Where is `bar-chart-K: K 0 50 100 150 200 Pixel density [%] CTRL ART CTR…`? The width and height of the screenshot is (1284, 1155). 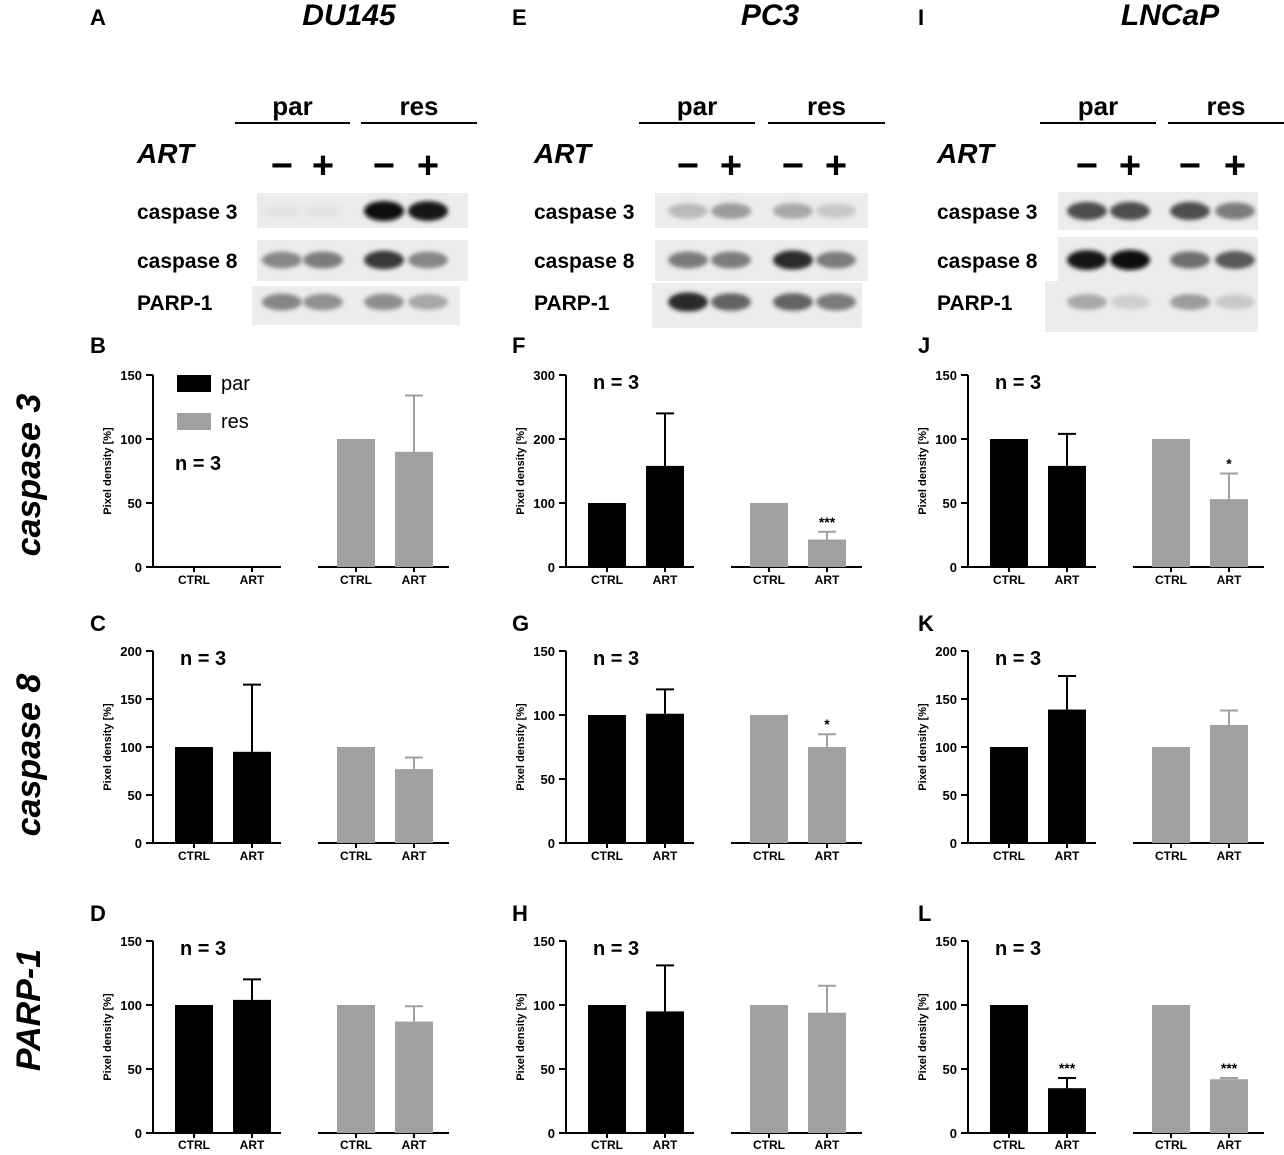
bar-chart-K: K 0 50 100 150 200 Pixel density [%] CTRL ART CTR… is located at coordinates (1090, 737).